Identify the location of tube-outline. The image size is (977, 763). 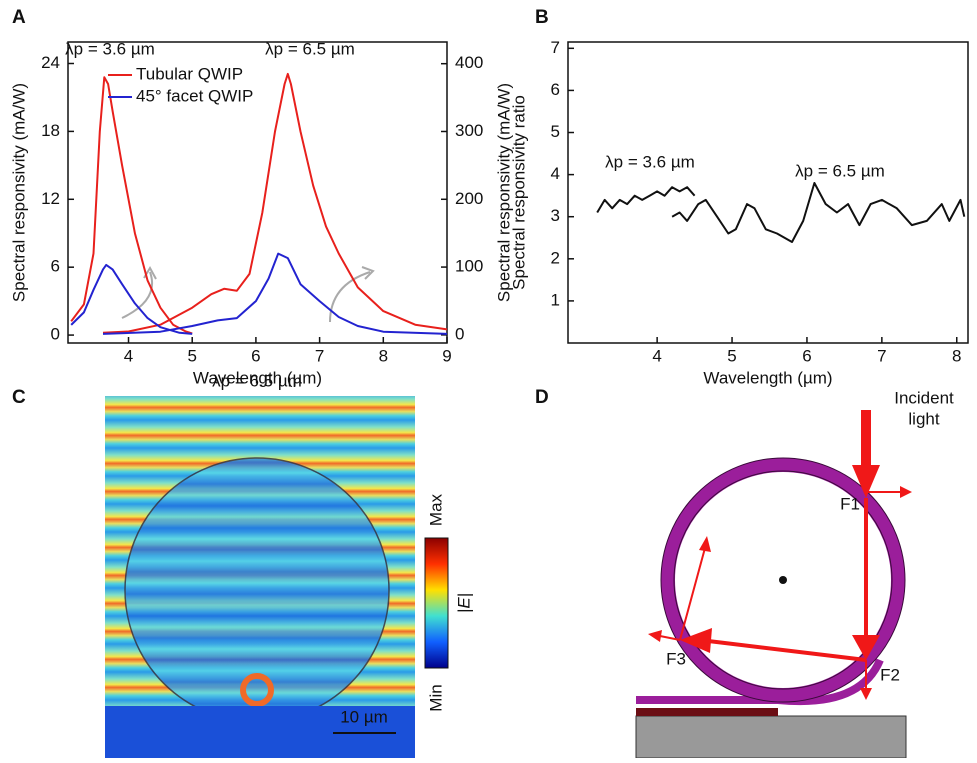
(257, 590).